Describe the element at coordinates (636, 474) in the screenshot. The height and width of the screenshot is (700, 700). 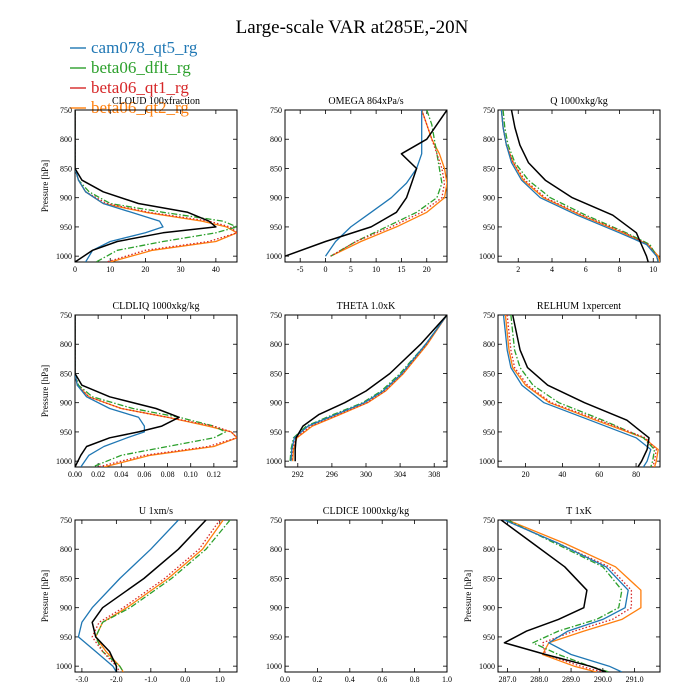
I see `x-tick-label: 80` at that location.